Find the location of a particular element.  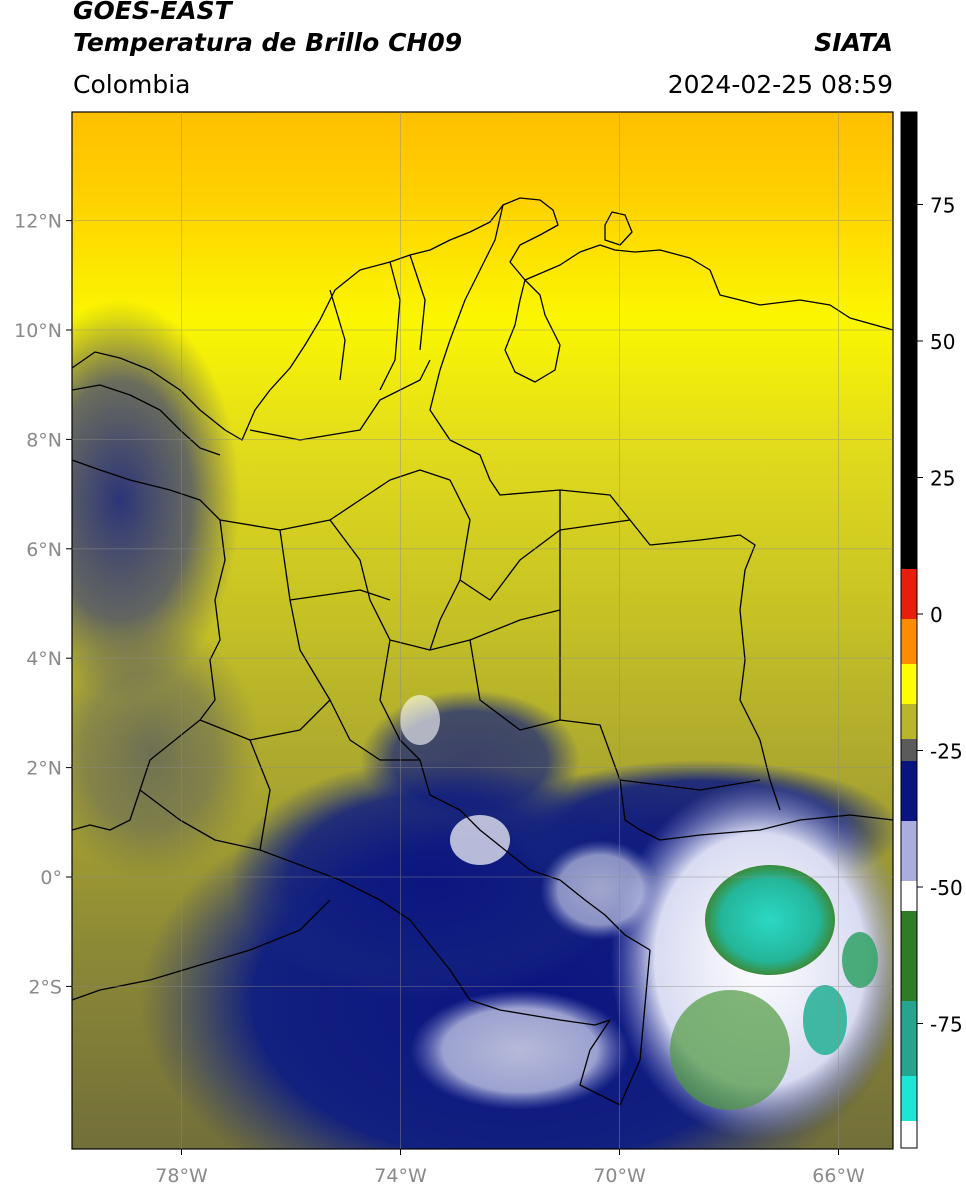

colorbar: 75 50 25 0 -25 -50 -75 is located at coordinates (931, 630).